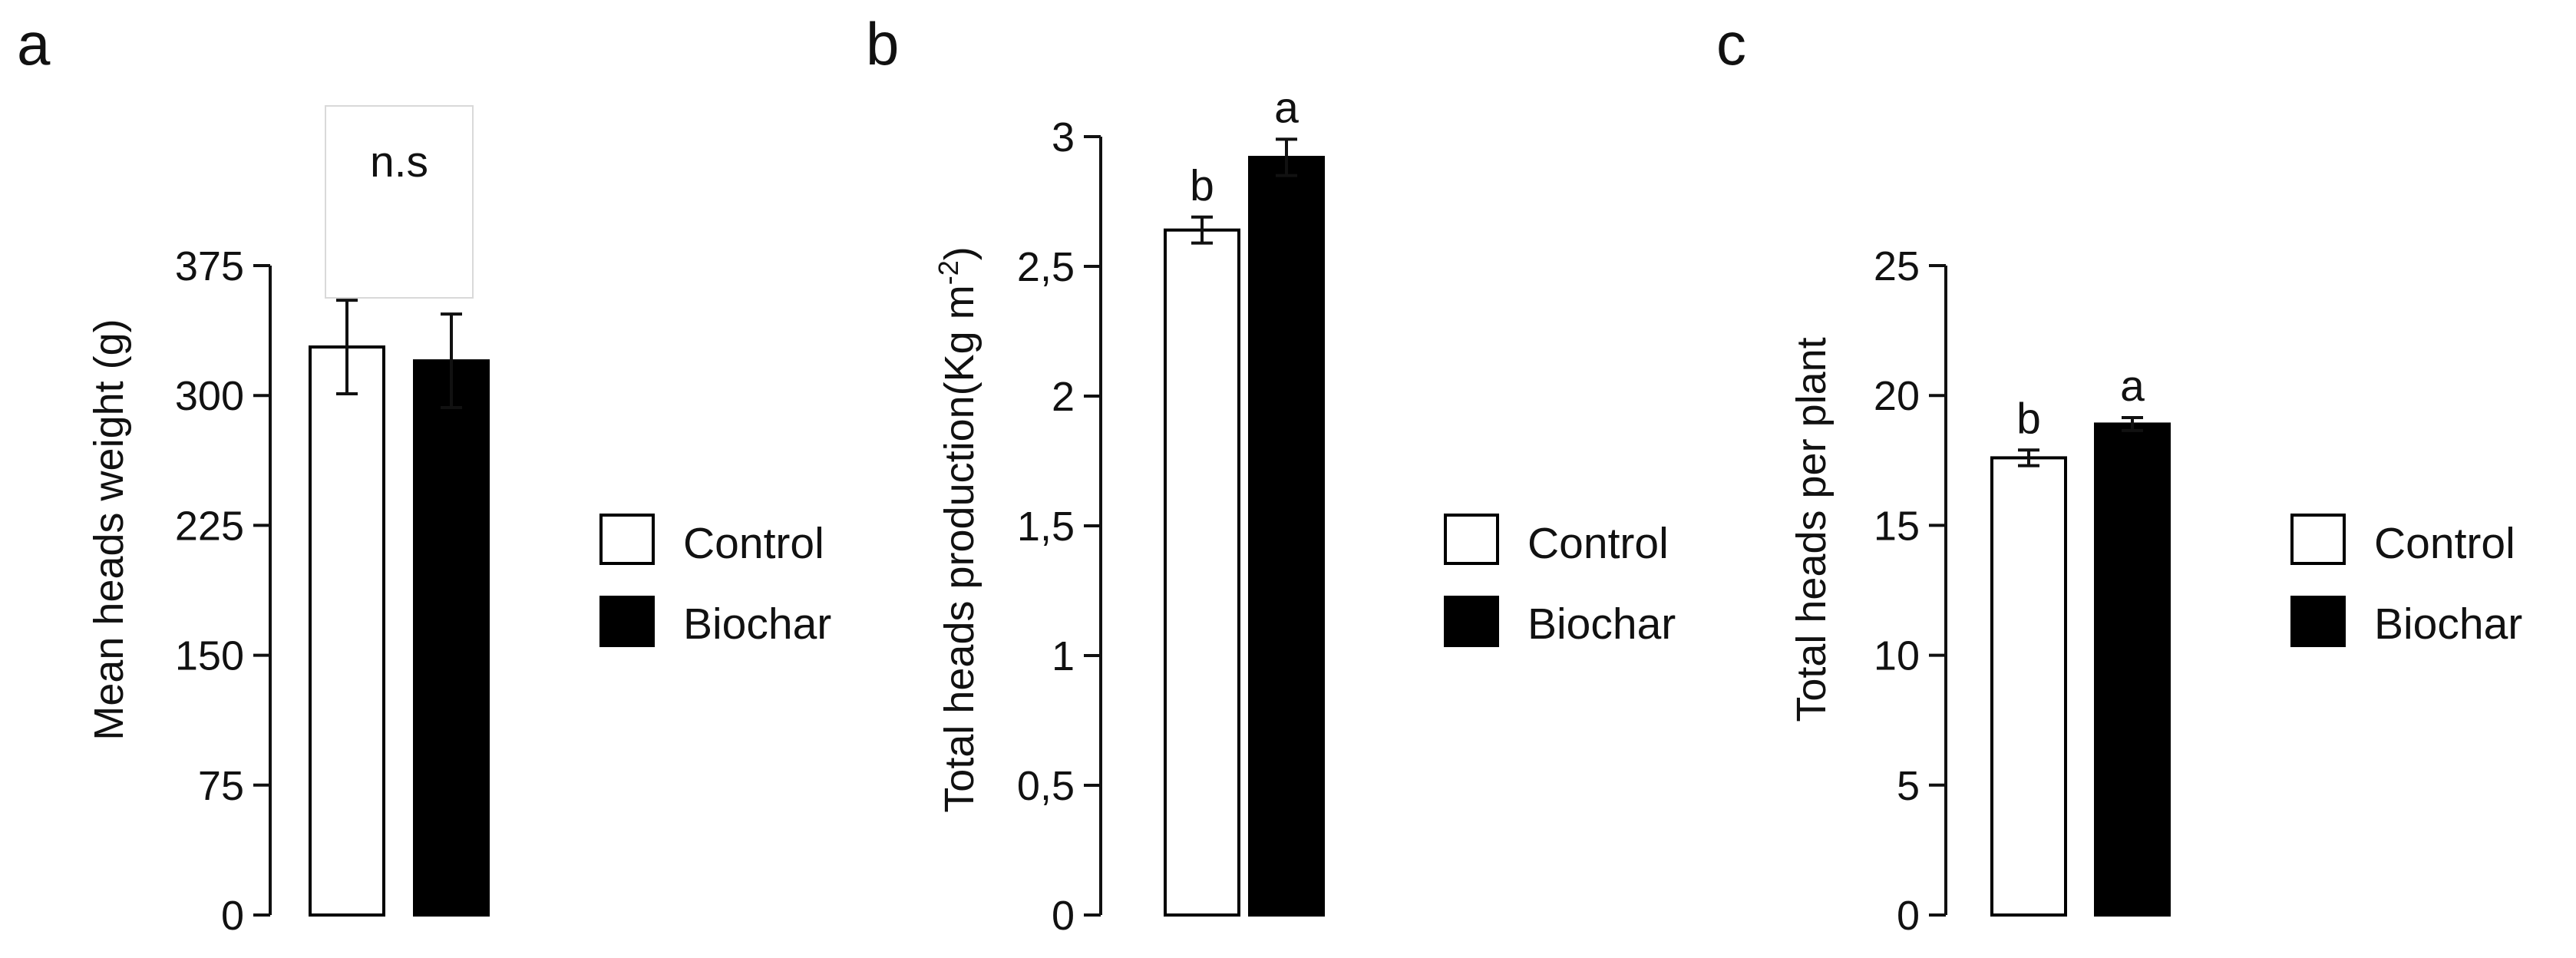  I want to click on panel-a-plot: 0 75 150 225 300 375 Mean heads weight (g) n.s, so click(288, 522).